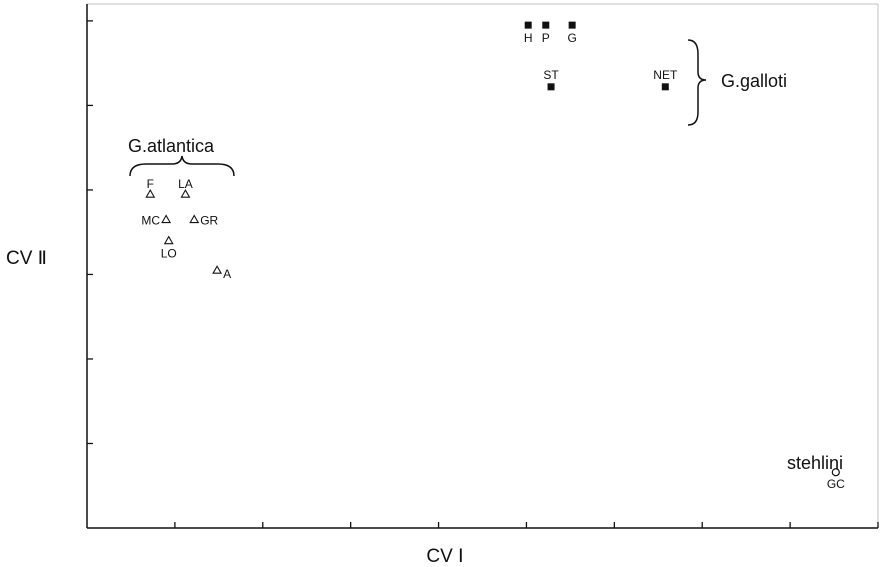  What do you see at coordinates (209, 221) in the screenshot?
I see `point-label-gr: GR` at bounding box center [209, 221].